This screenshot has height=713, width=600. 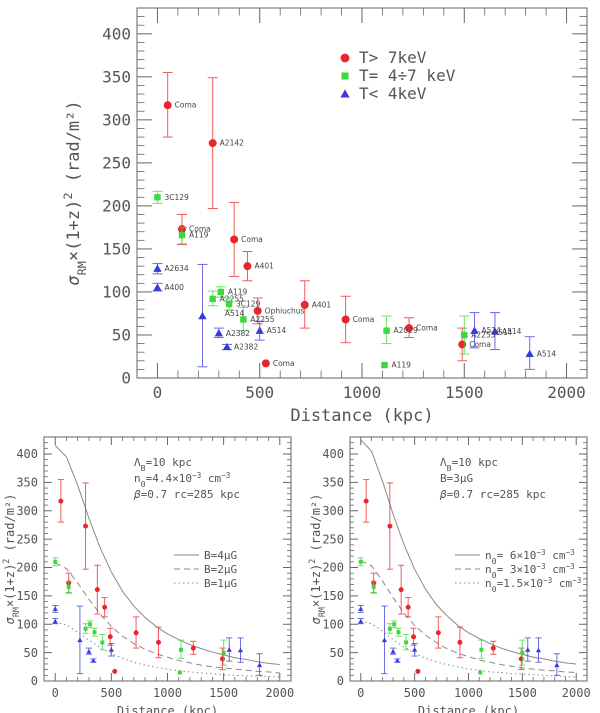 What do you see at coordinates (176, 268) in the screenshot?
I see `point-label: A2634` at bounding box center [176, 268].